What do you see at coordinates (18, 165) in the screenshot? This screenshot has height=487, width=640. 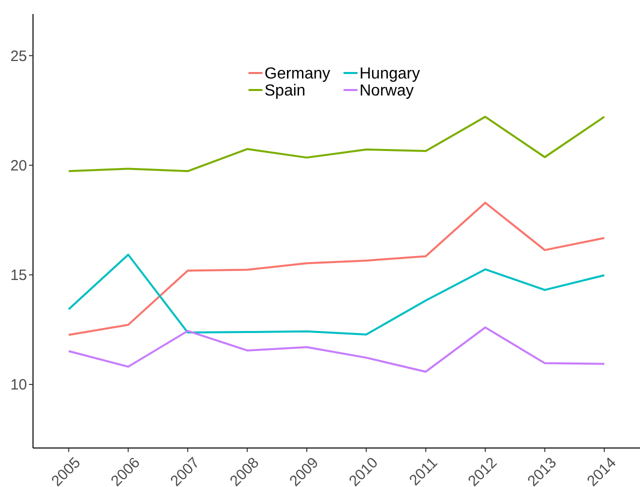 I see `y-tick-label: 20` at bounding box center [18, 165].